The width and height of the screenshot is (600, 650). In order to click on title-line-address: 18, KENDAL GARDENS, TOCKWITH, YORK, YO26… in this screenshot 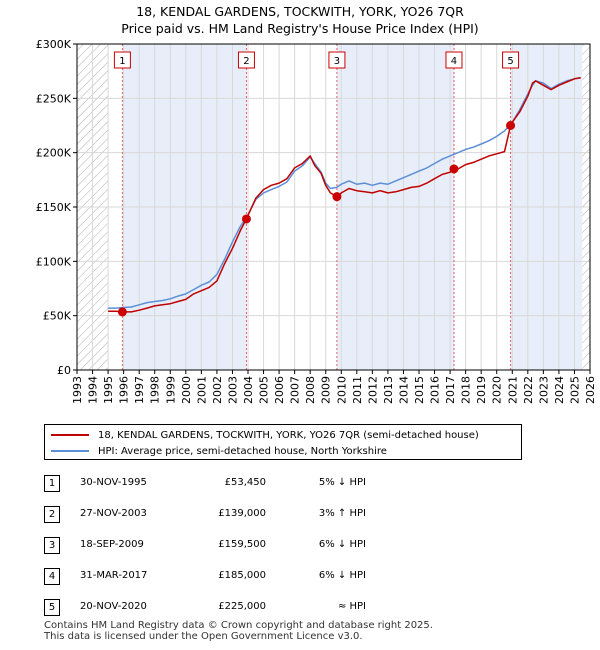, I will do `click(300, 11)`.